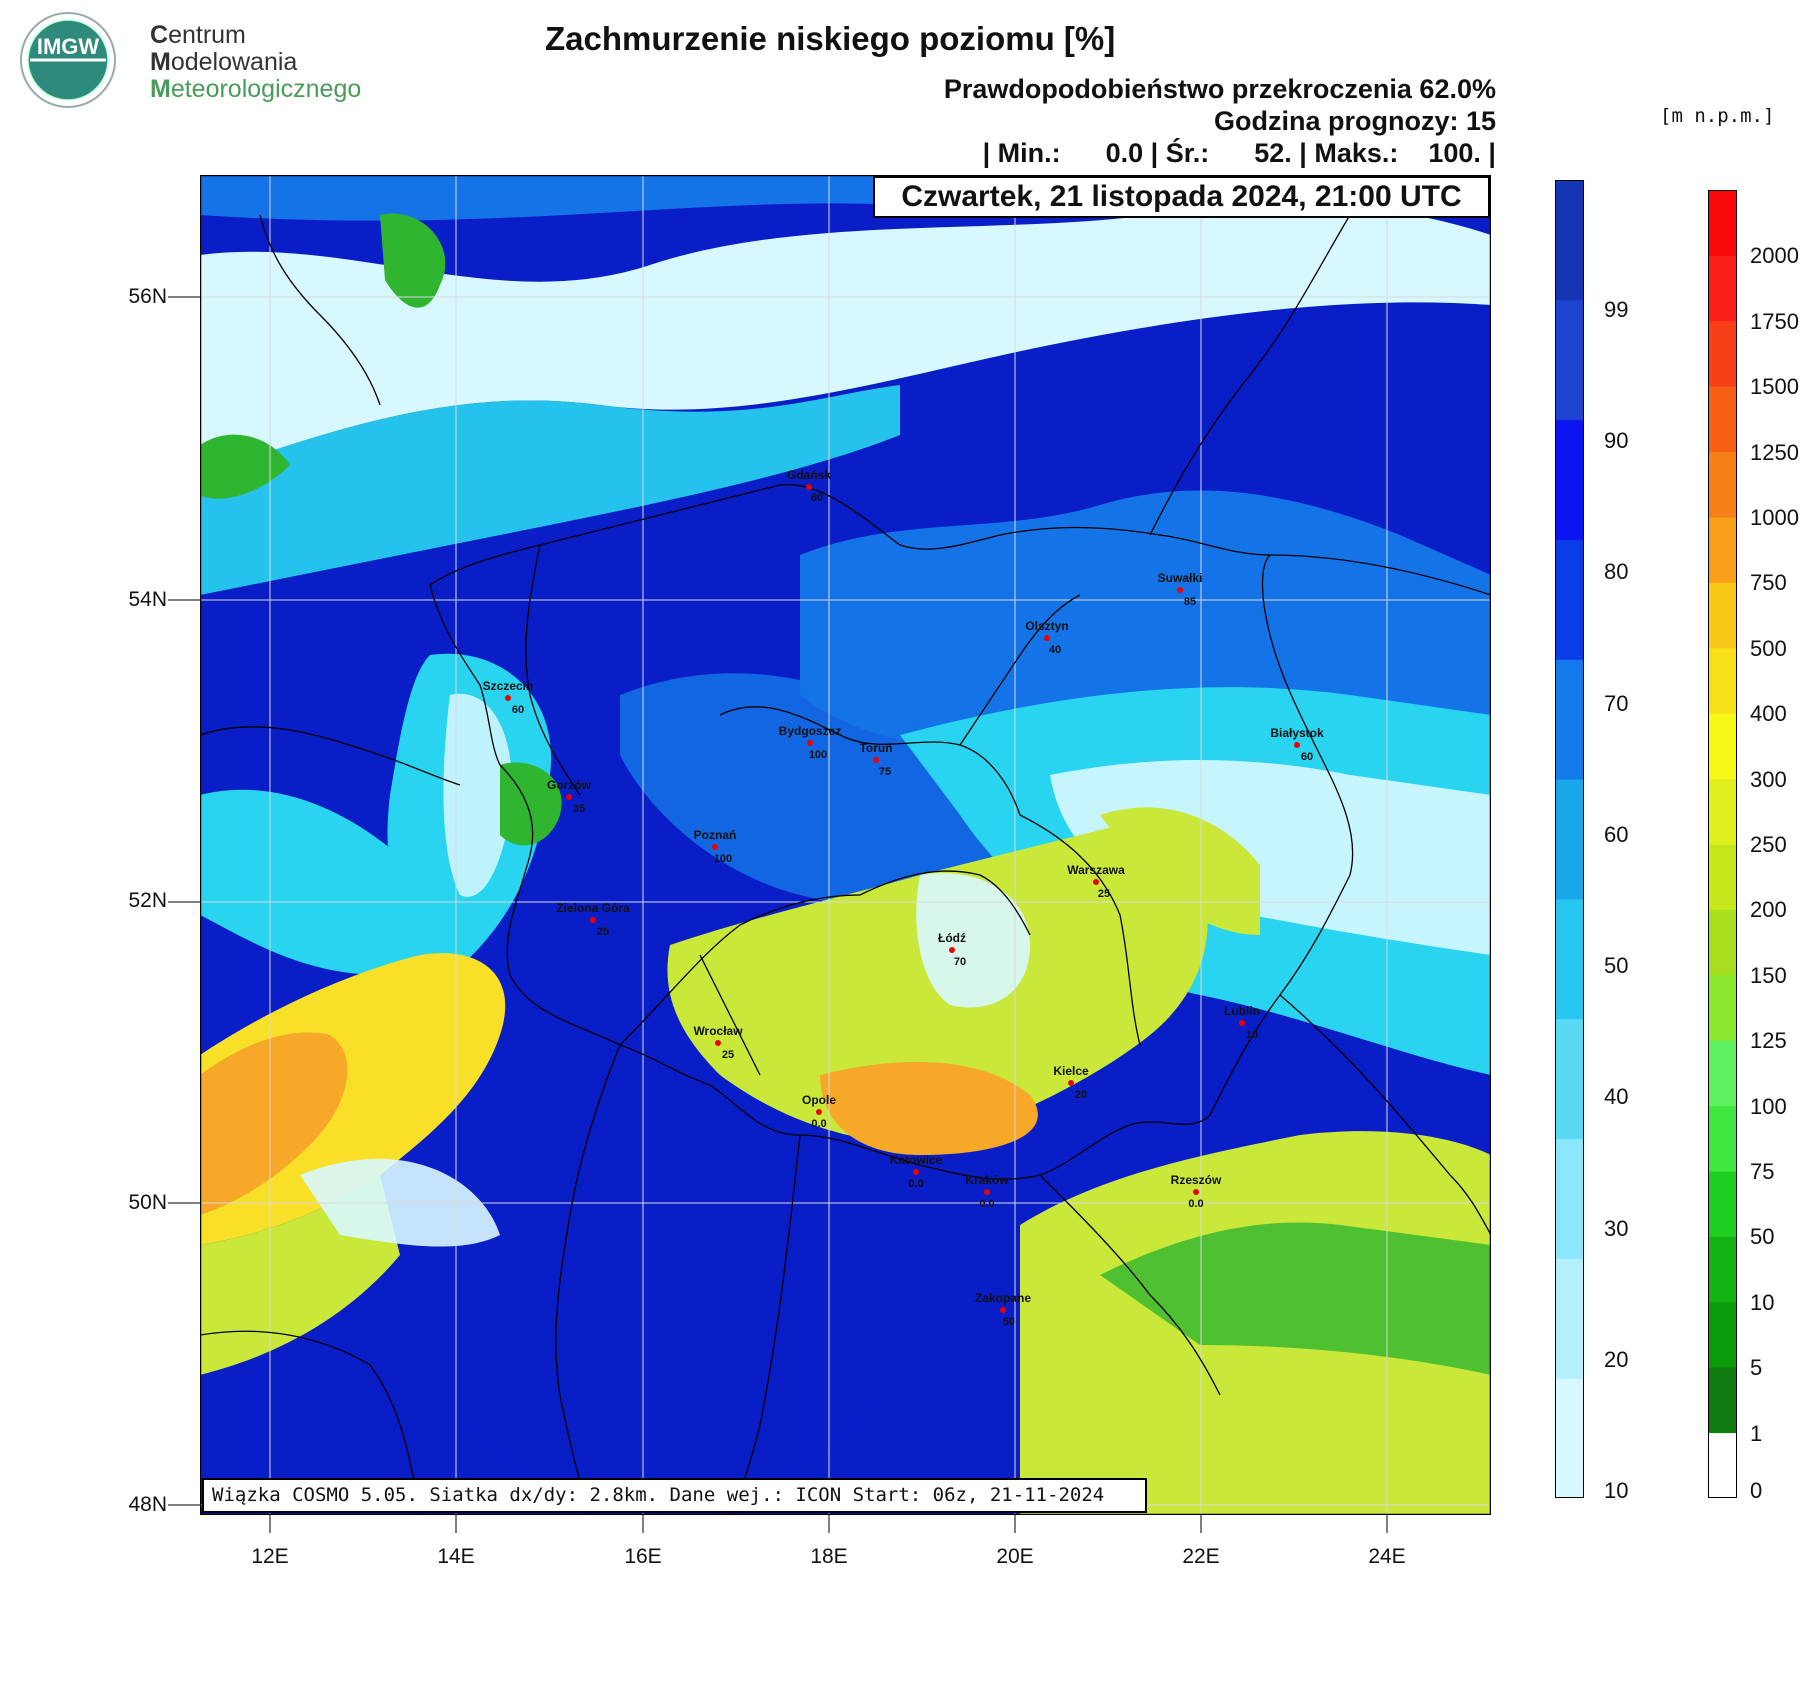 This screenshot has width=1800, height=1700. Describe the element at coordinates (987, 1180) in the screenshot. I see `svg-text: Kraków` at that location.